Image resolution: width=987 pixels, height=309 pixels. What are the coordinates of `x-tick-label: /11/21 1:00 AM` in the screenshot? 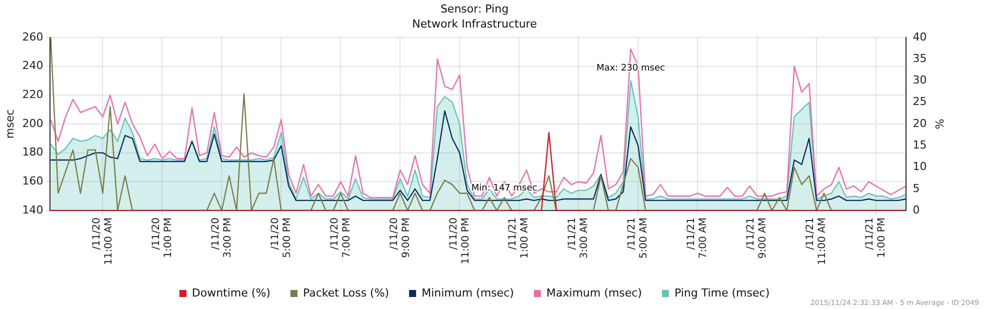 It's located at (519, 238).